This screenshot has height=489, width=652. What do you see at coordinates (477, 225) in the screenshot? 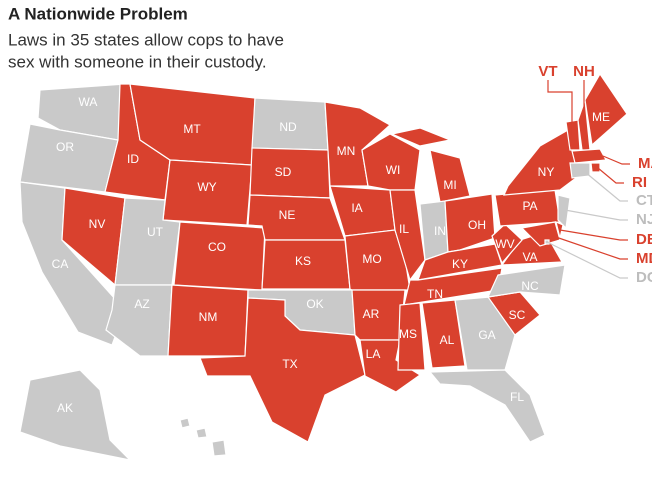
I see `state-label: OH` at bounding box center [477, 225].